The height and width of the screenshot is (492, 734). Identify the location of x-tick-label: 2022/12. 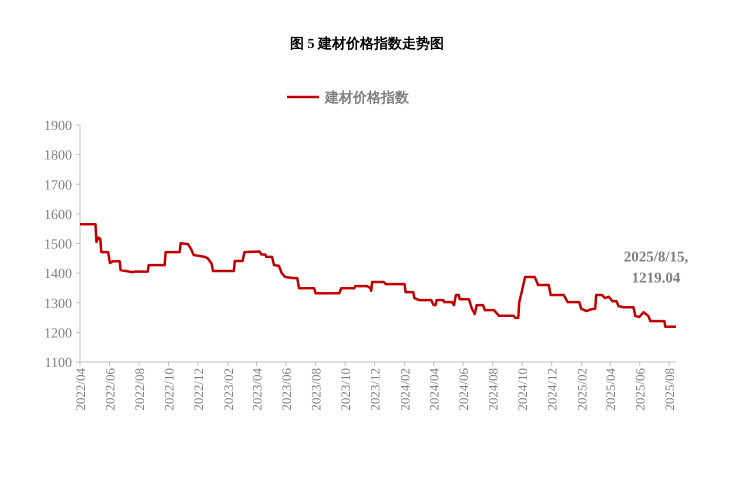
(198, 389).